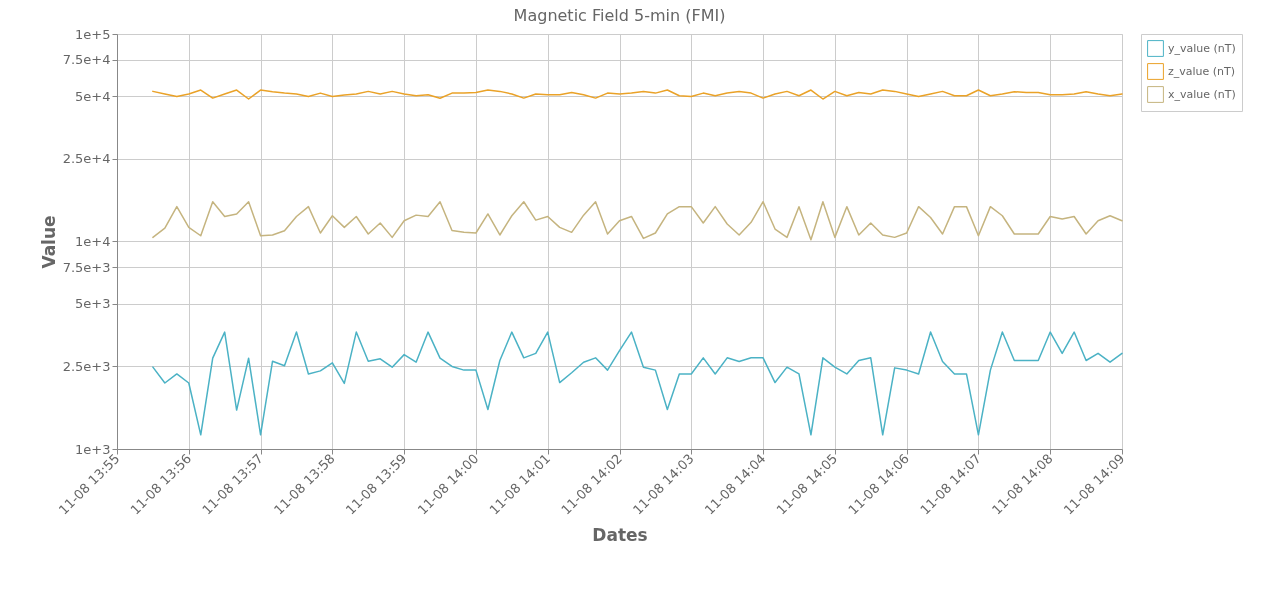 The height and width of the screenshot is (614, 1279). I want to click on y-tick-label: 7.5e+4, so click(86, 60).